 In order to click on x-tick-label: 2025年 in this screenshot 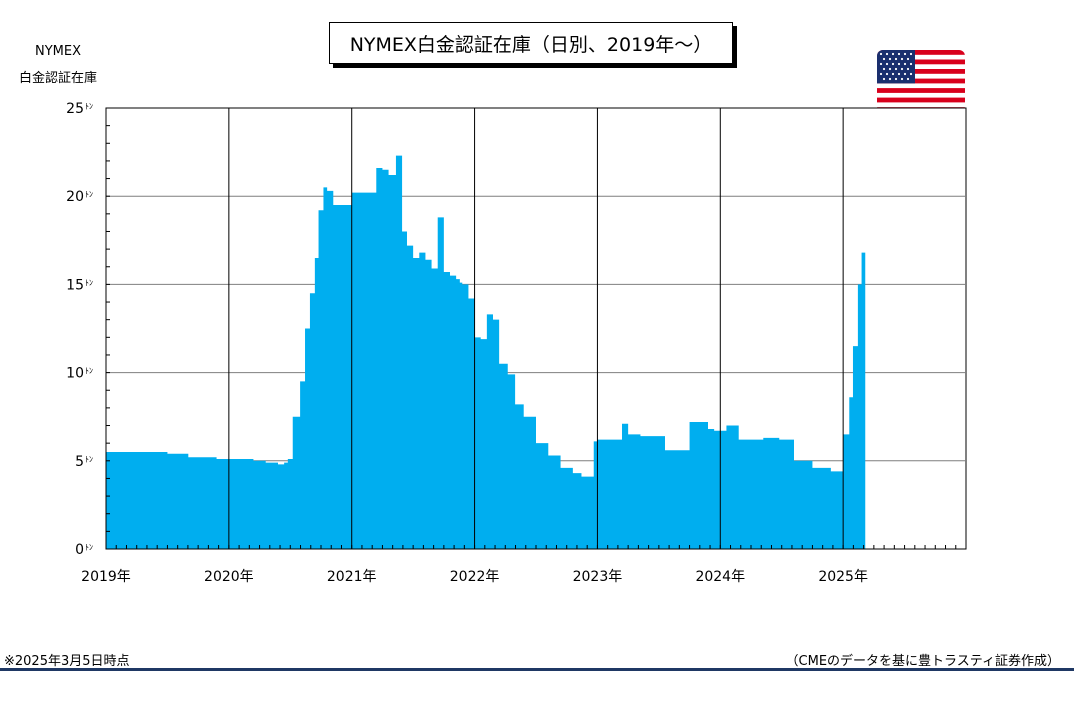, I will do `click(843, 577)`.